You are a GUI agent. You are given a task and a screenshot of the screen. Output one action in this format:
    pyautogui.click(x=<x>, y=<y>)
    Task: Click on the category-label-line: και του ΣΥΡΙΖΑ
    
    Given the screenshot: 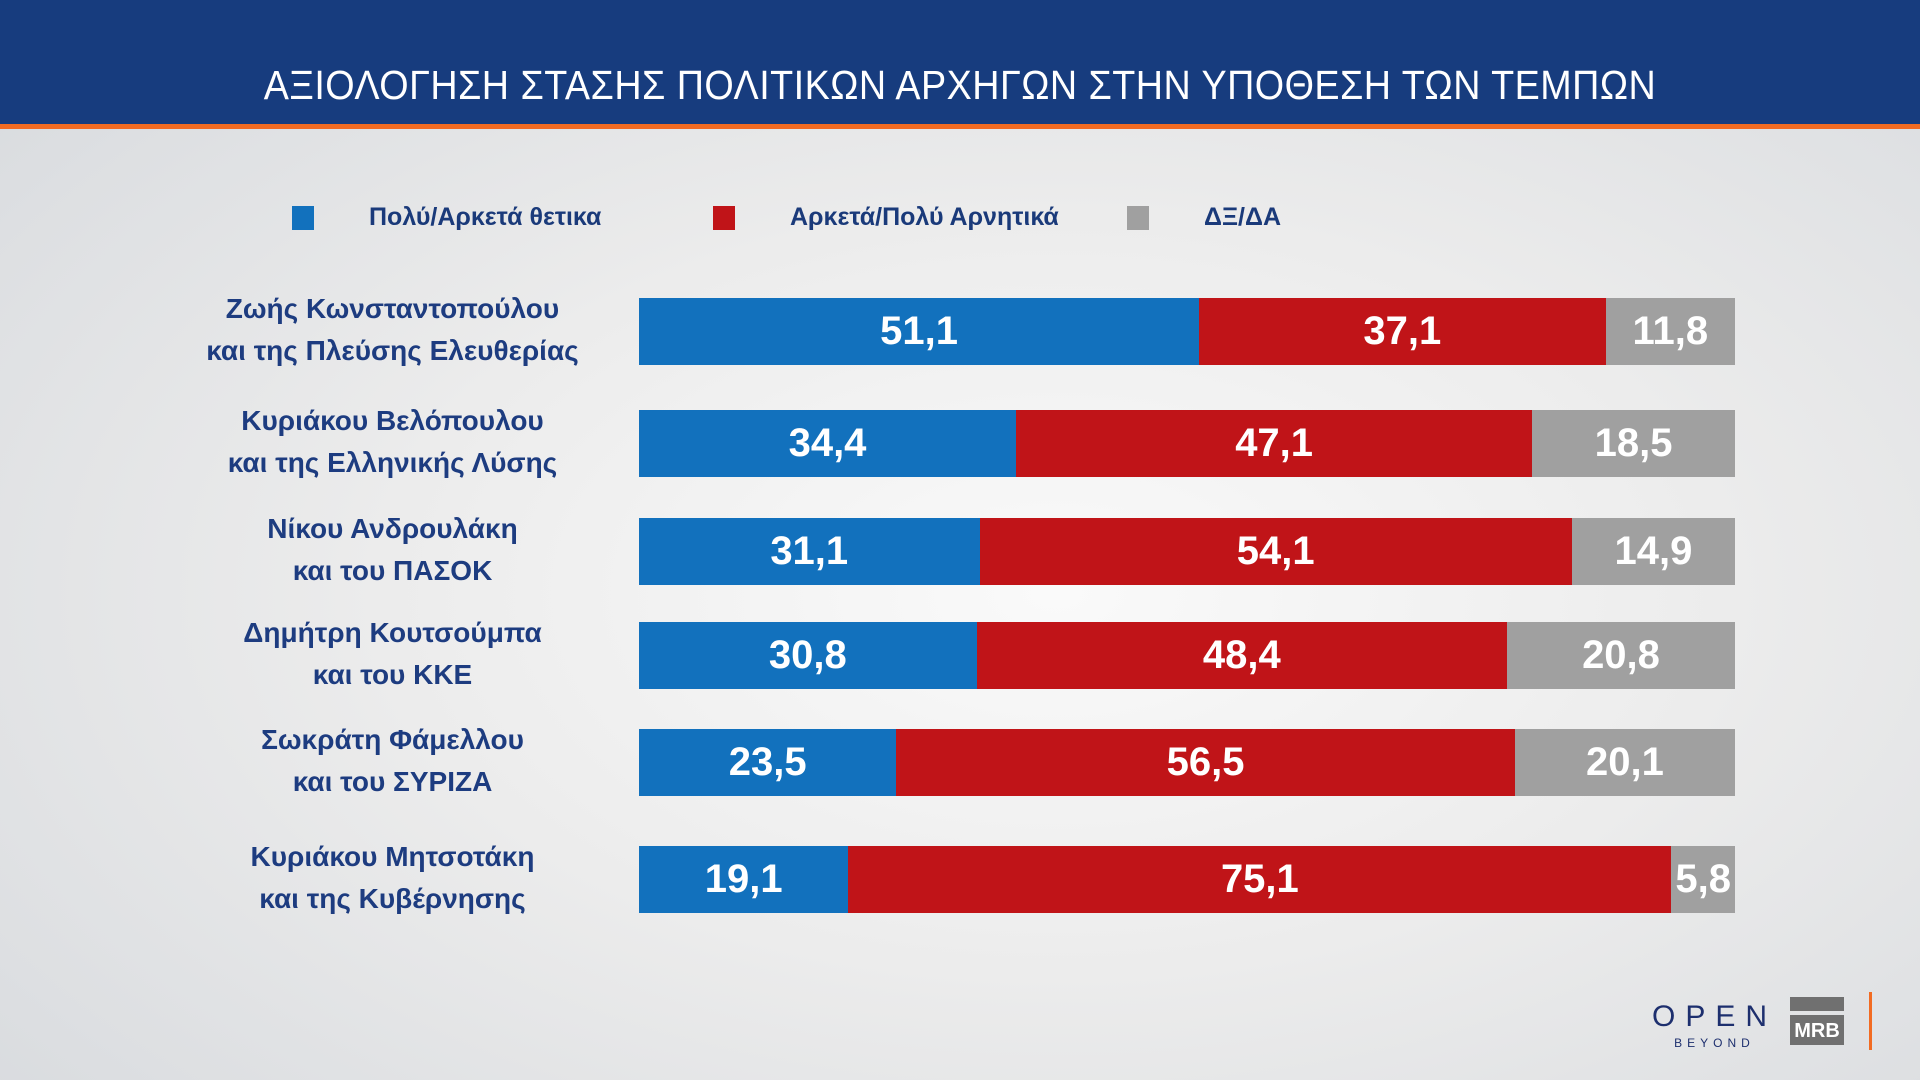 What is the action you would take?
    pyautogui.click(x=392, y=781)
    